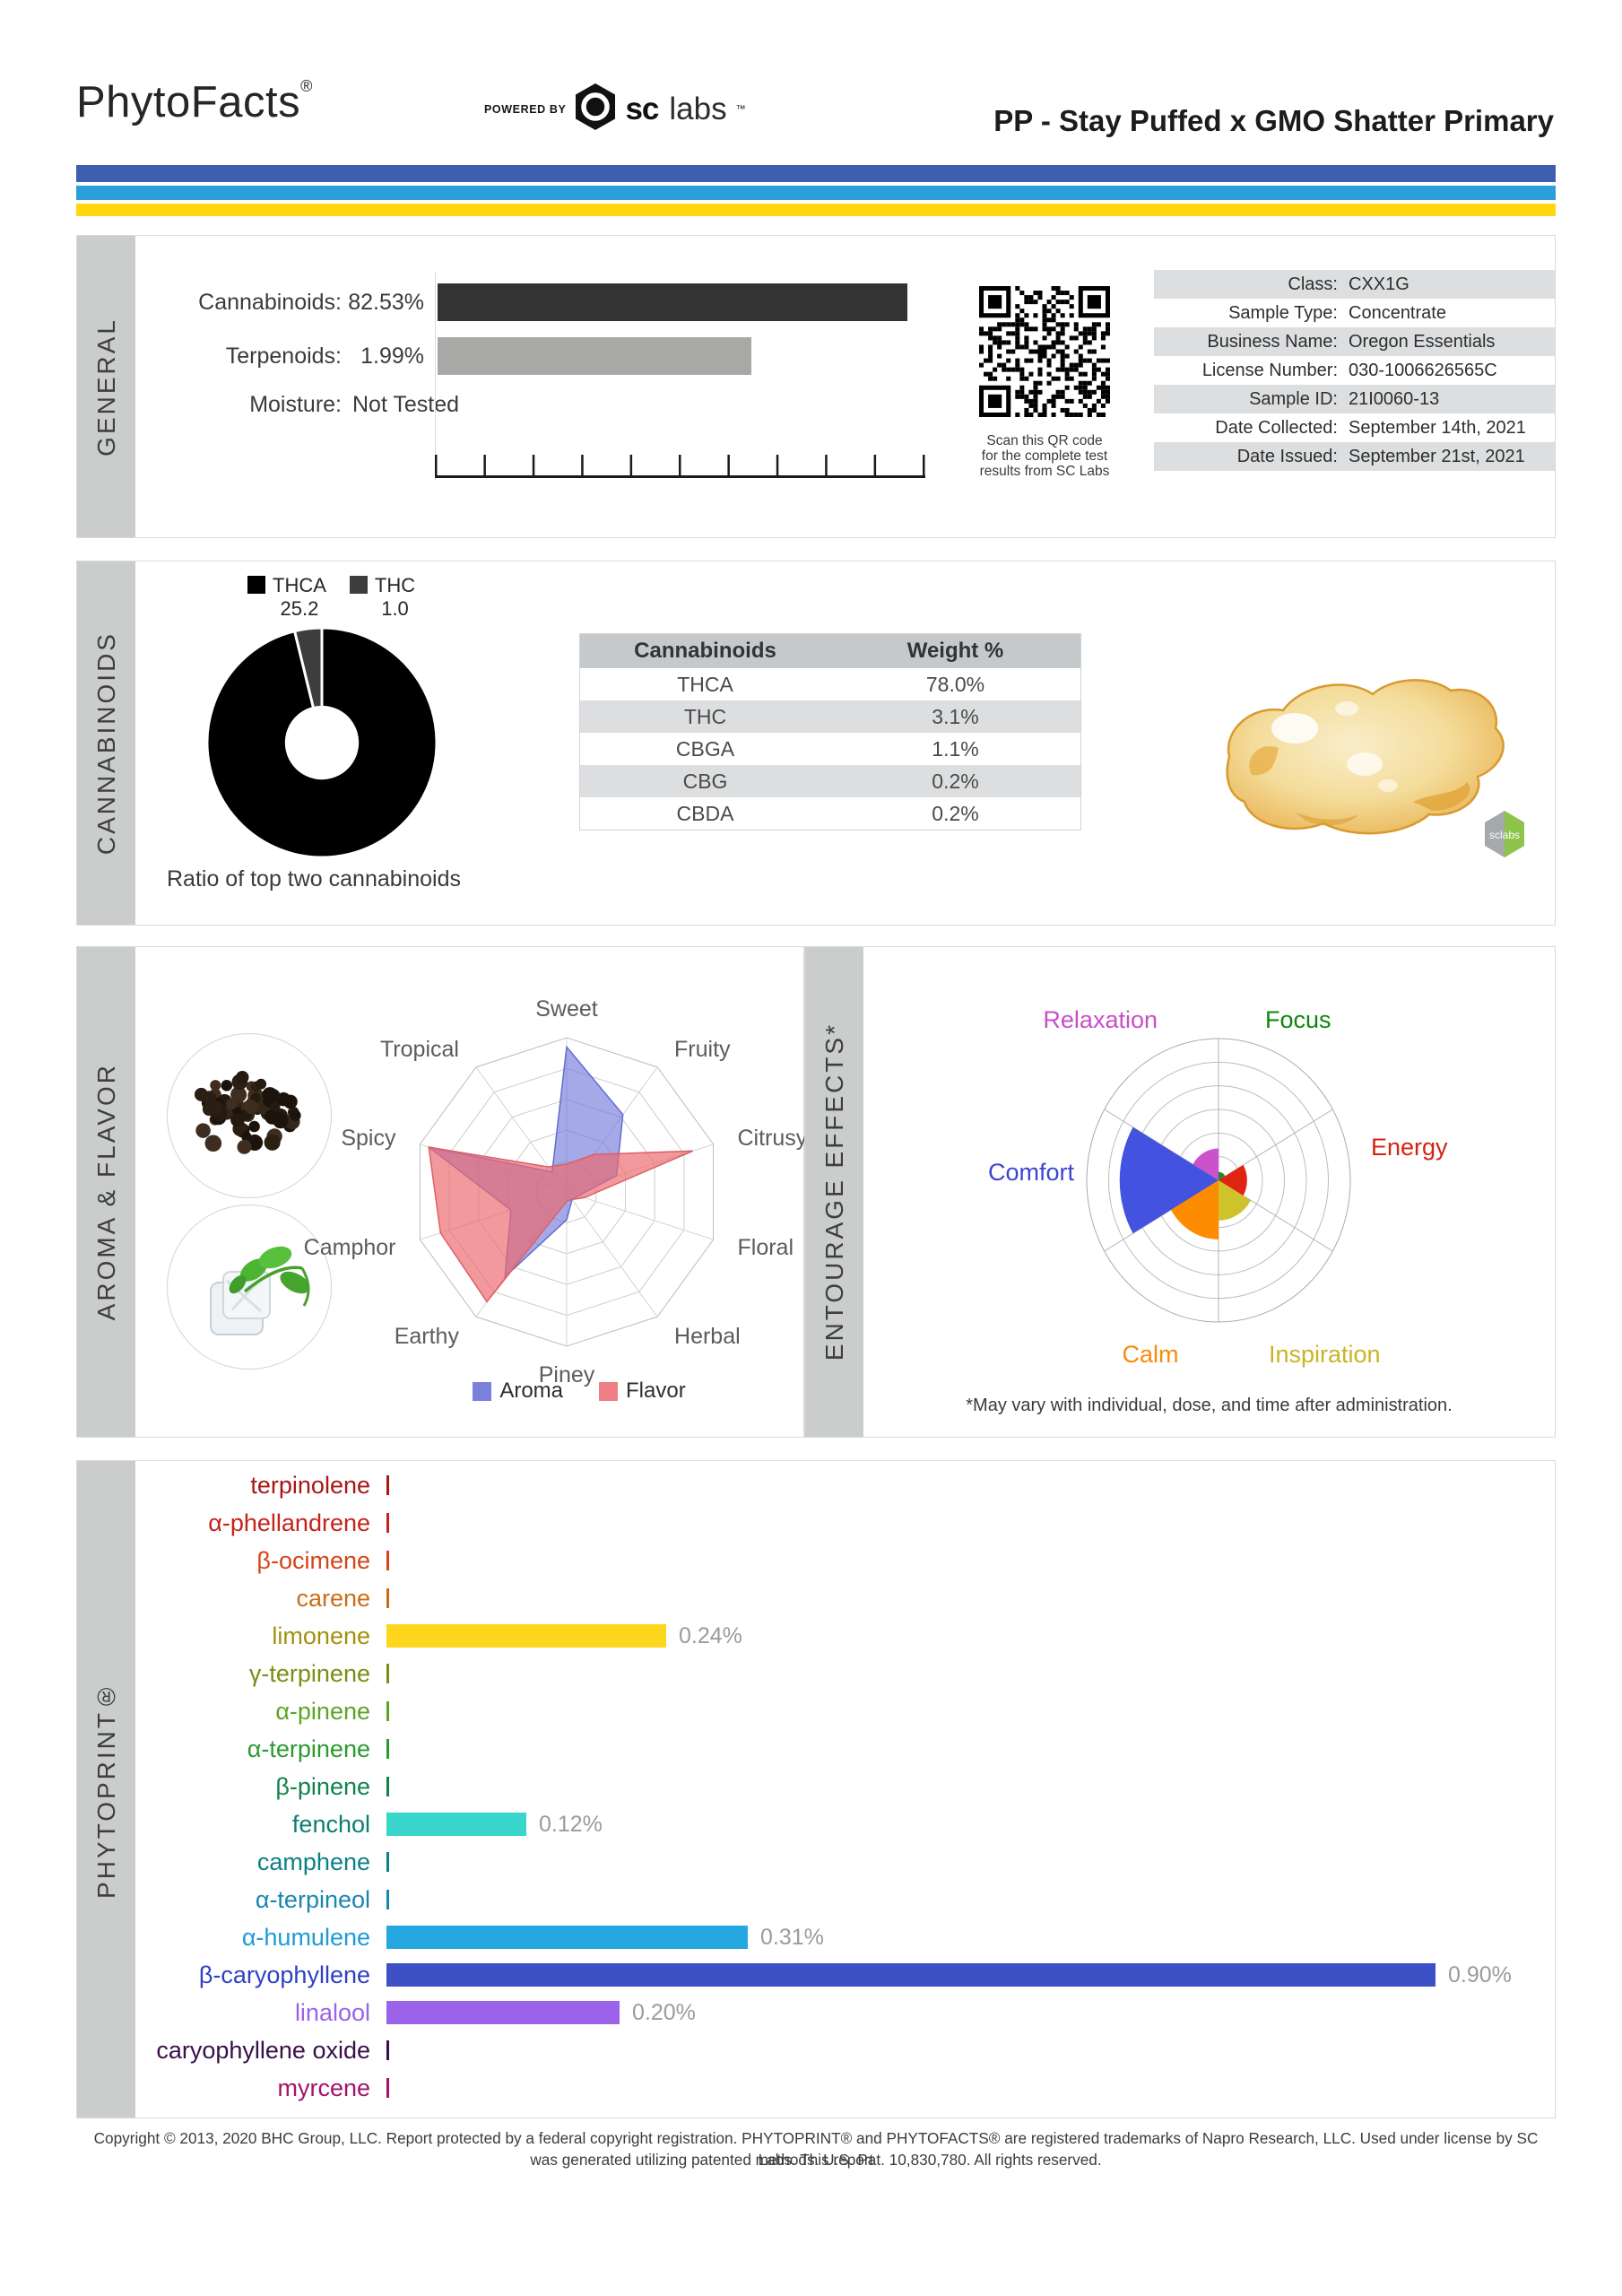  What do you see at coordinates (1222, 1175) in the screenshot?
I see `entourage-wedge-focus` at bounding box center [1222, 1175].